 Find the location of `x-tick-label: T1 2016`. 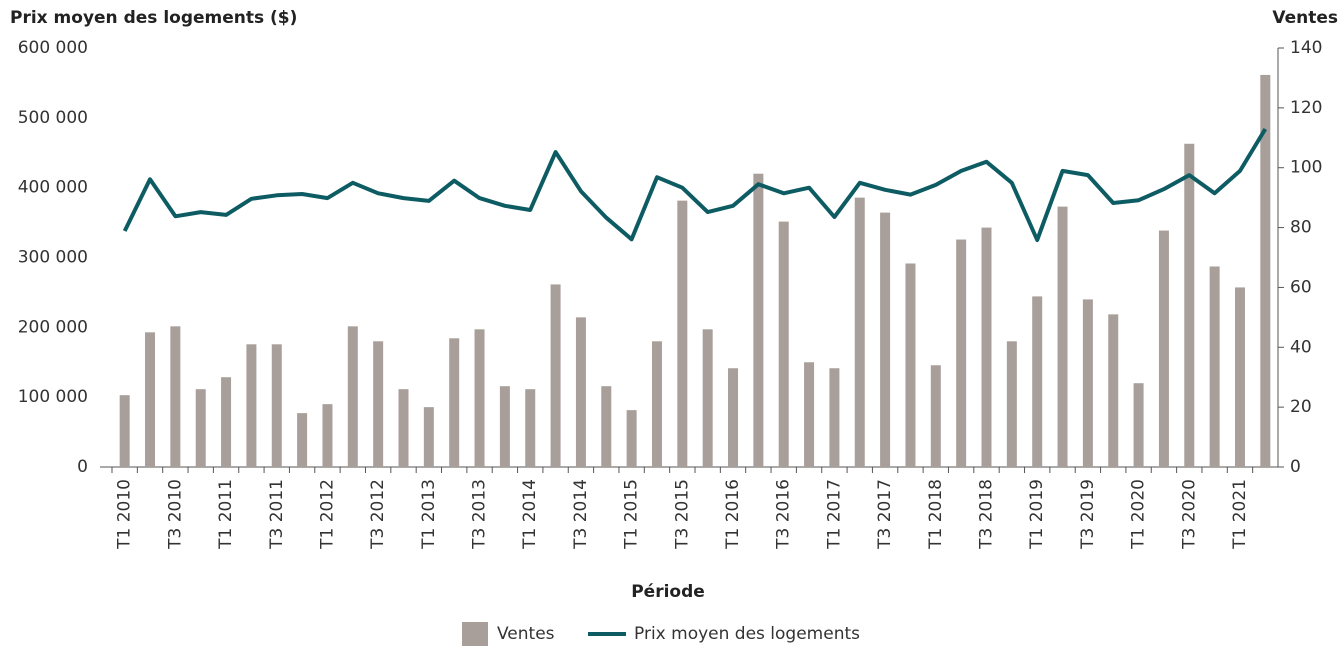

x-tick-label: T1 2016 is located at coordinates (733, 514).